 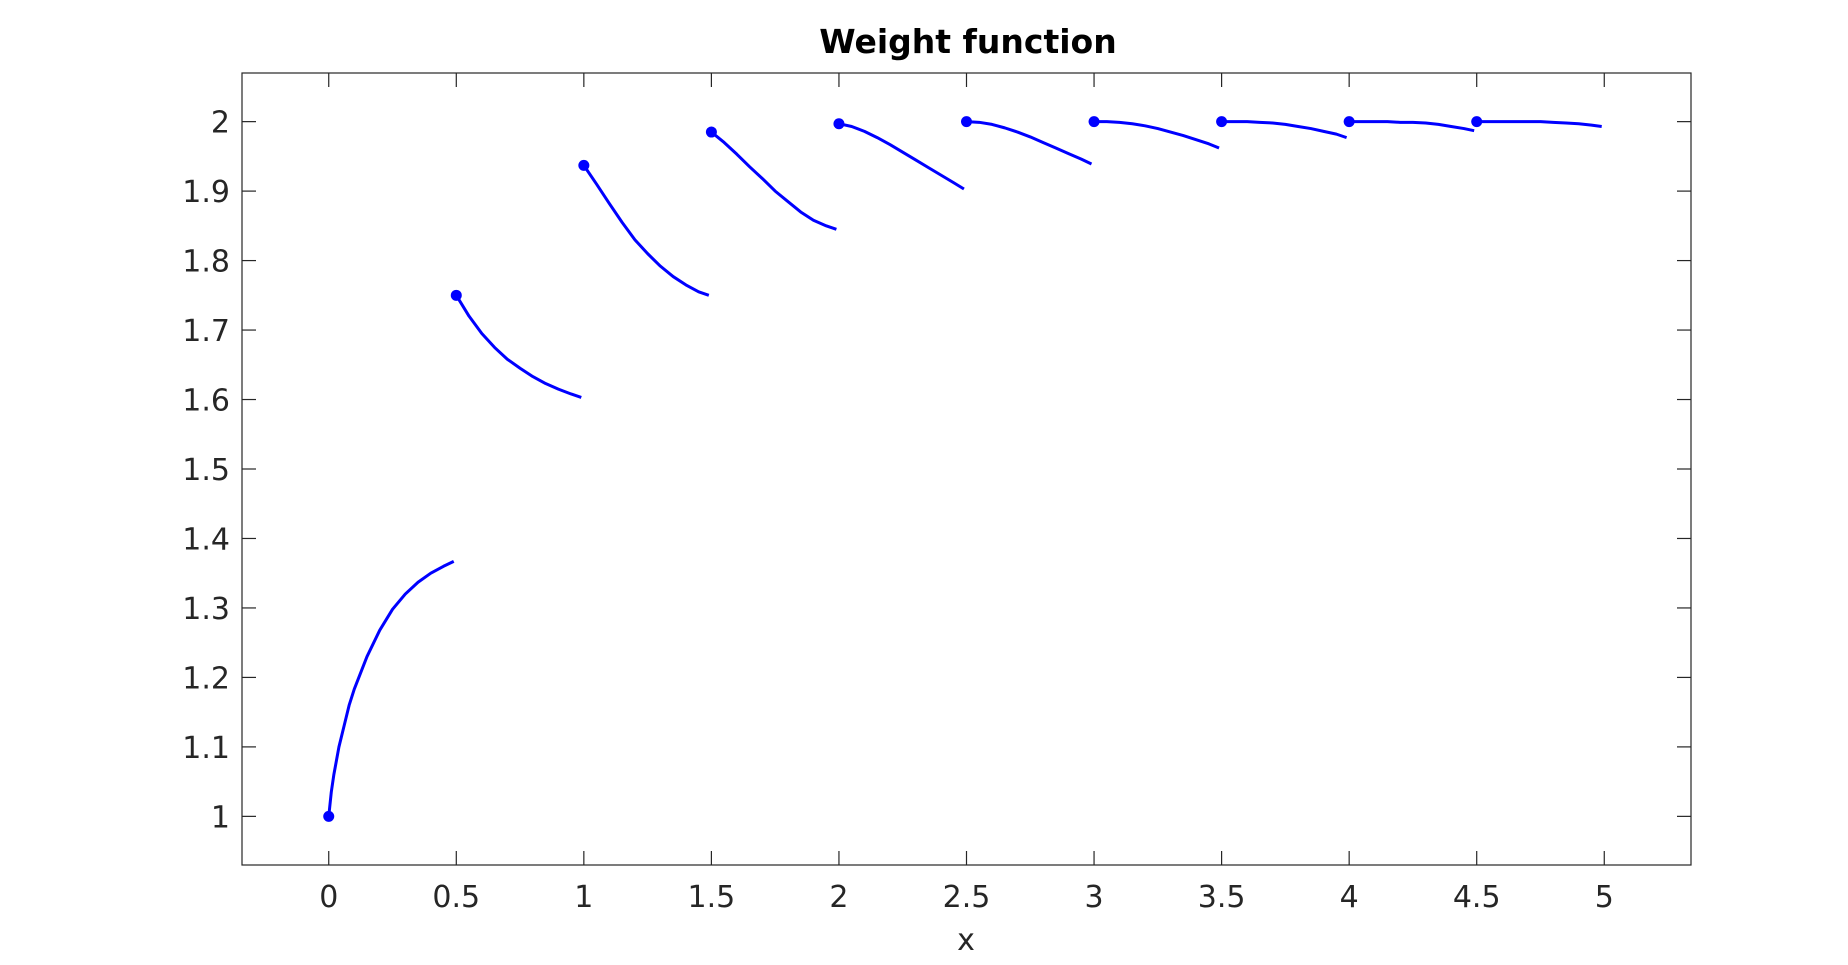 I want to click on x-tick-label: 4, so click(x=1349, y=897).